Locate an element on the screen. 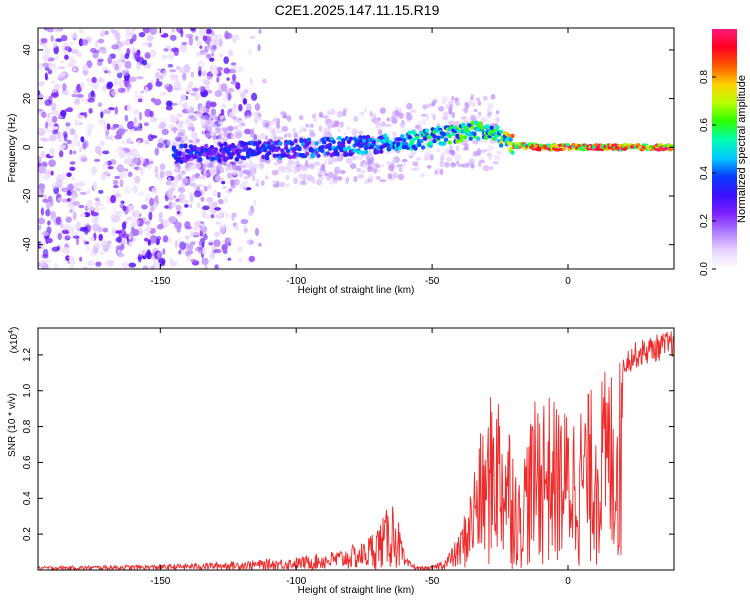 The width and height of the screenshot is (750, 600). y-tick-label: 0.6 is located at coordinates (27, 462).